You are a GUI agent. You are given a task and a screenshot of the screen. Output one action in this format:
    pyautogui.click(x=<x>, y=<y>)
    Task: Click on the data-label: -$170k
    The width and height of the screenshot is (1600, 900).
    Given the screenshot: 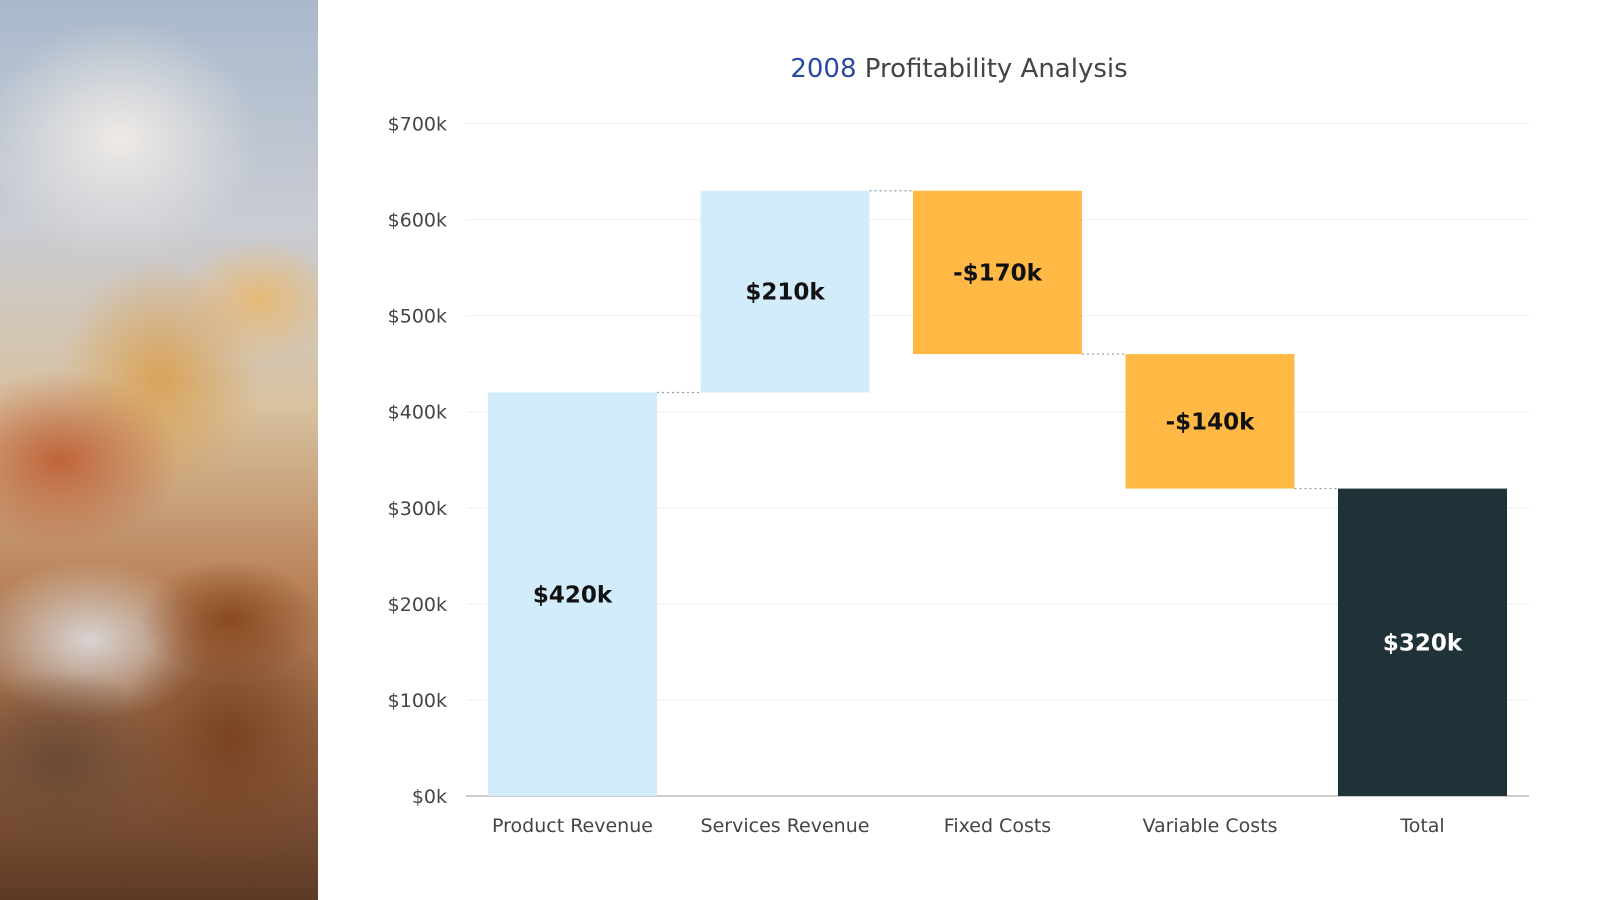 What is the action you would take?
    pyautogui.click(x=998, y=273)
    